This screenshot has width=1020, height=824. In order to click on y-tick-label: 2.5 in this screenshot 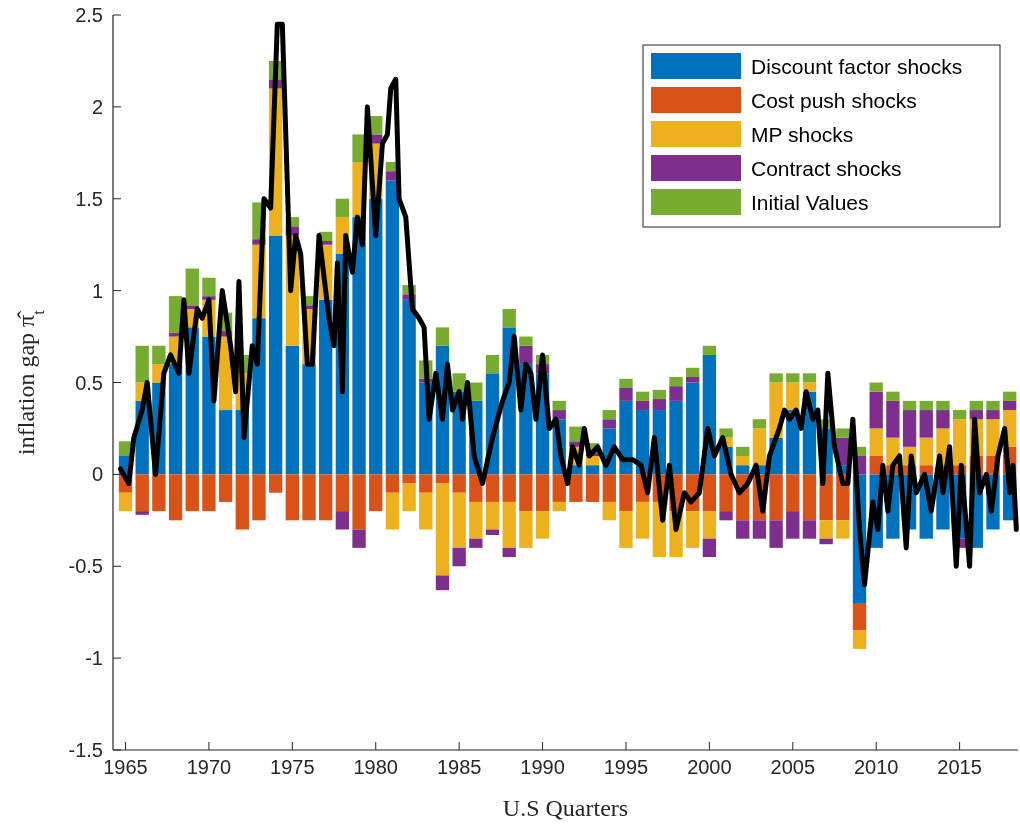, I will do `click(89, 15)`.